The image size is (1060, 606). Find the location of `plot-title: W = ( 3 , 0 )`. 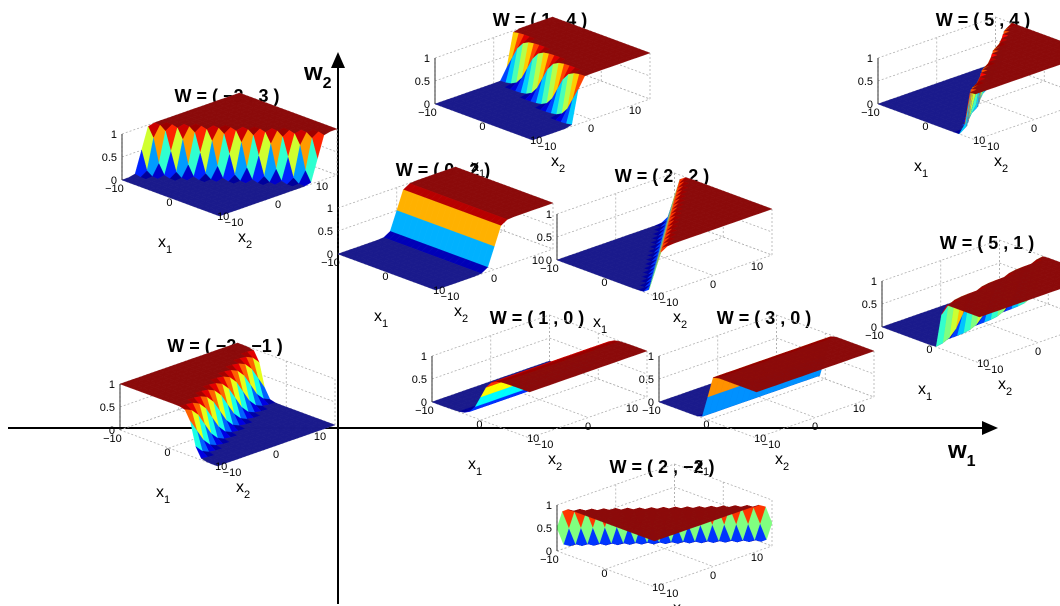

plot-title: W = ( 3 , 0 ) is located at coordinates (764, 318).